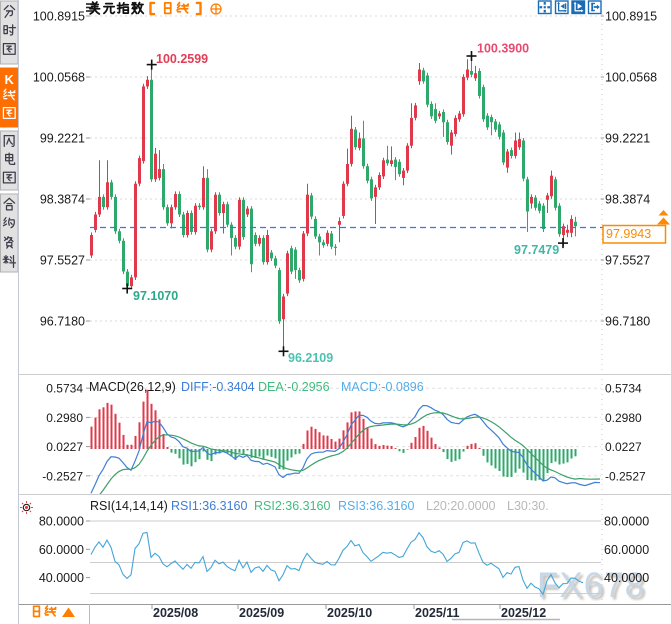 The width and height of the screenshot is (671, 624). What do you see at coordinates (523, 613) in the screenshot?
I see `svg-text: 2025/12` at bounding box center [523, 613].